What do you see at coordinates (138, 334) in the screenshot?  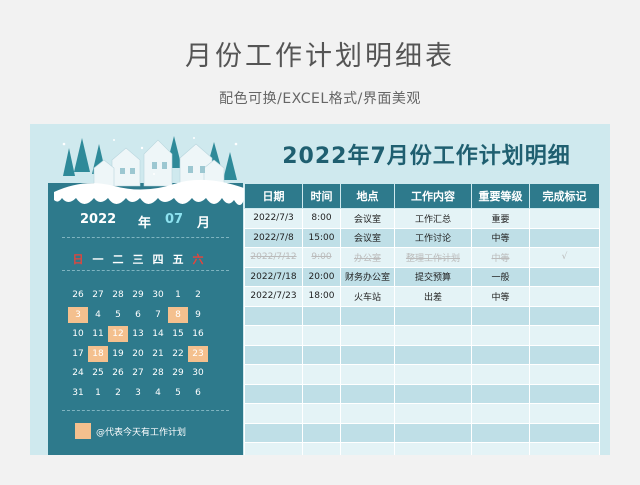 I see `calendar-day: 13` at bounding box center [138, 334].